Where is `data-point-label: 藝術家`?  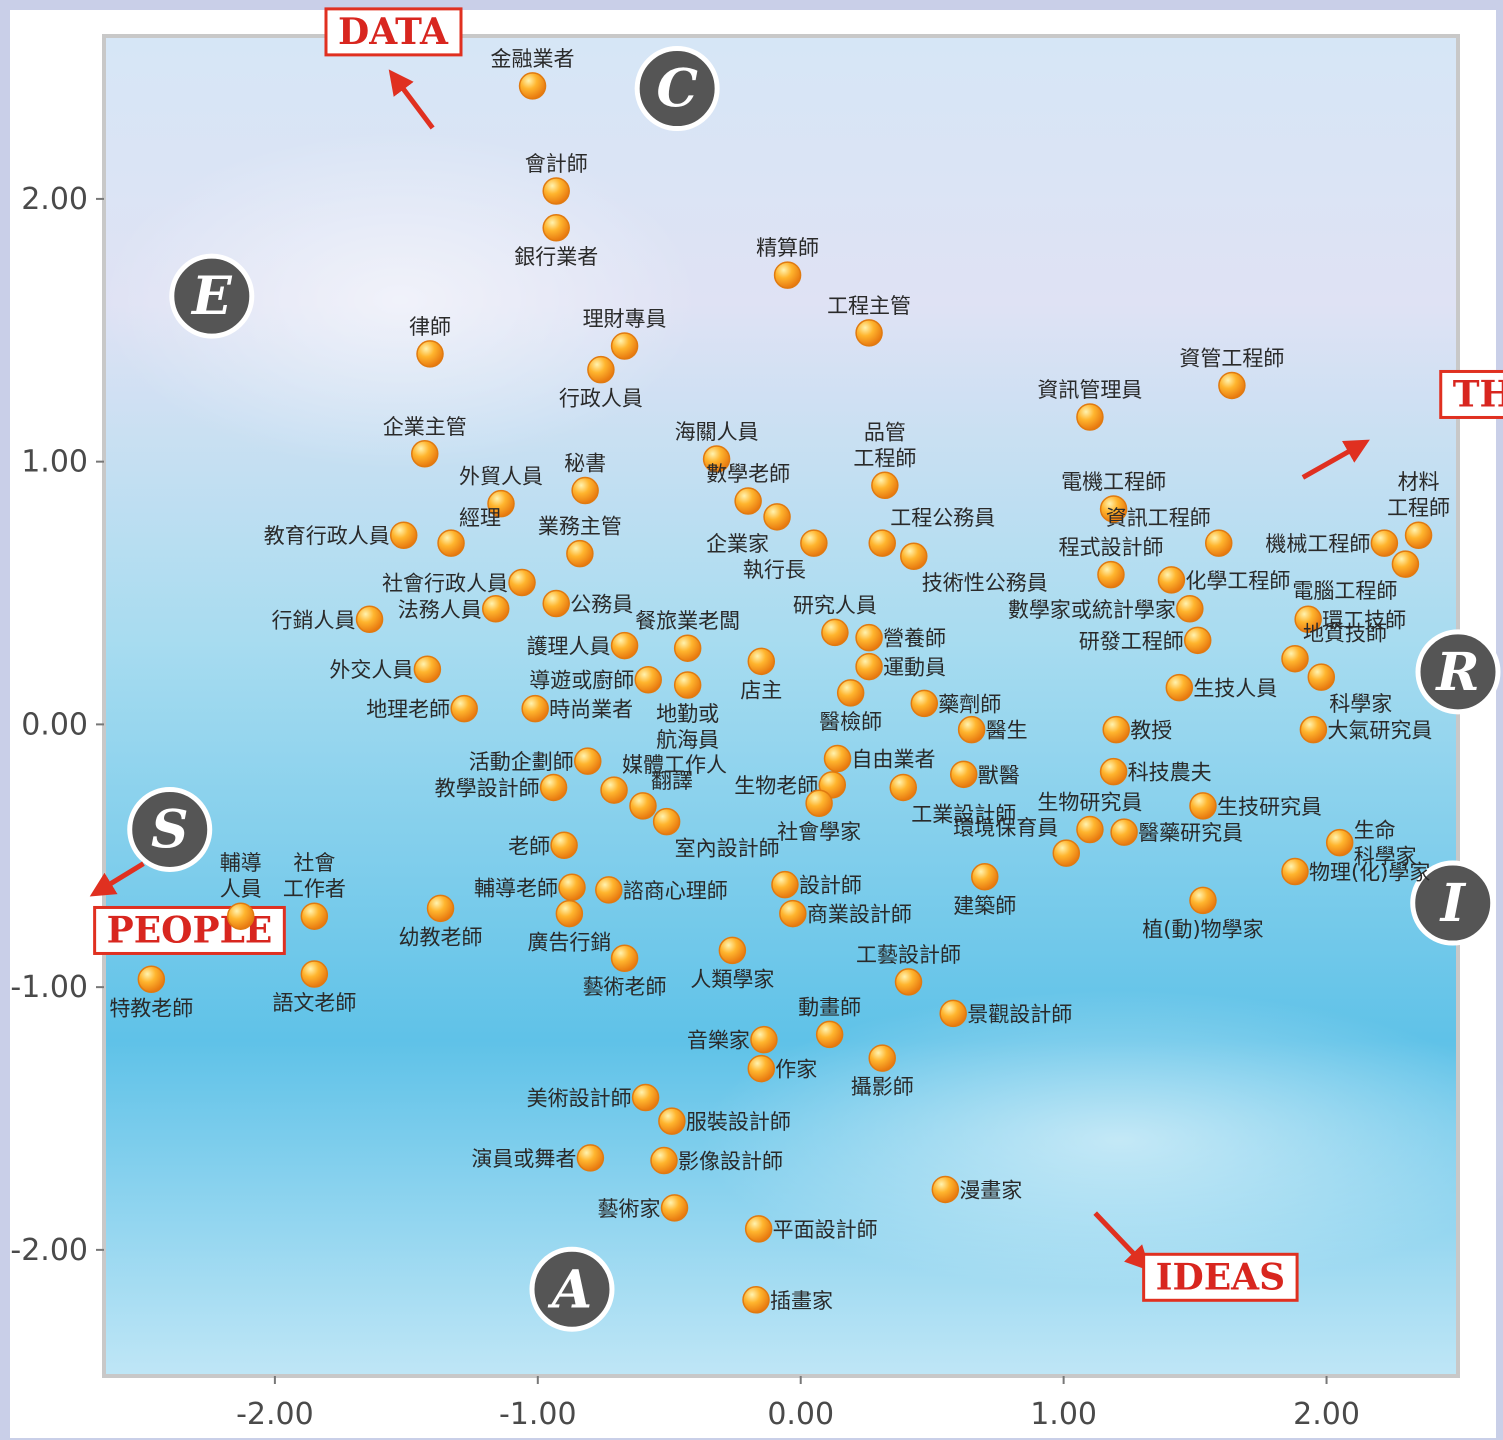
data-point-label: 藝術家 is located at coordinates (629, 1209).